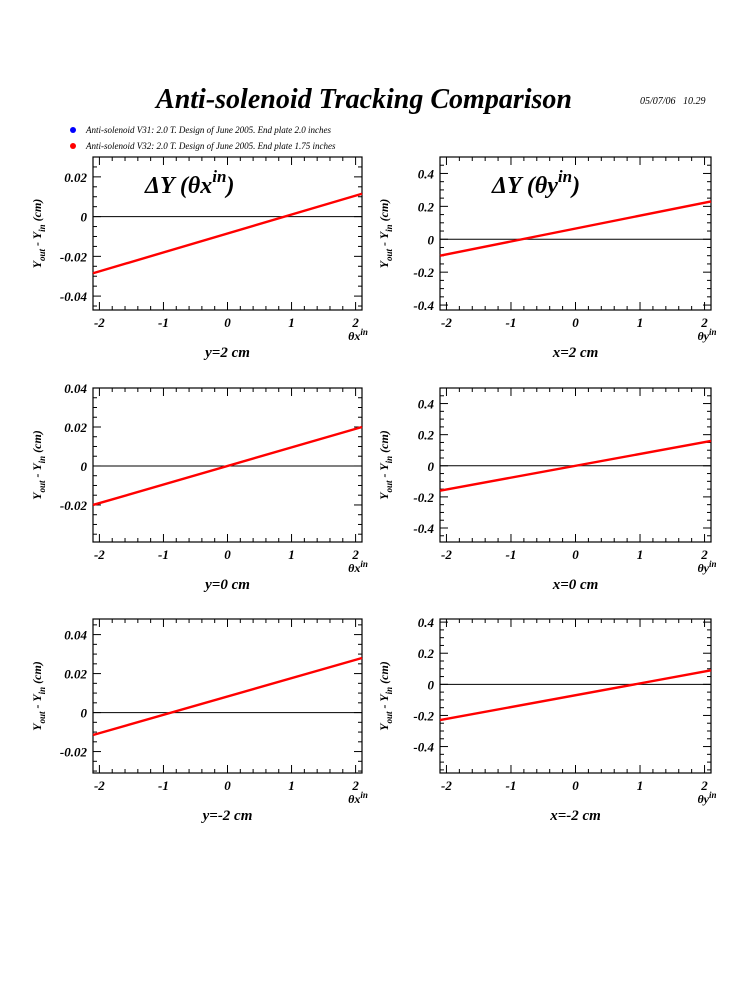 The width and height of the screenshot is (750, 1000). Describe the element at coordinates (227, 816) in the screenshot. I see `panel-caption: y=-2 cm` at that location.